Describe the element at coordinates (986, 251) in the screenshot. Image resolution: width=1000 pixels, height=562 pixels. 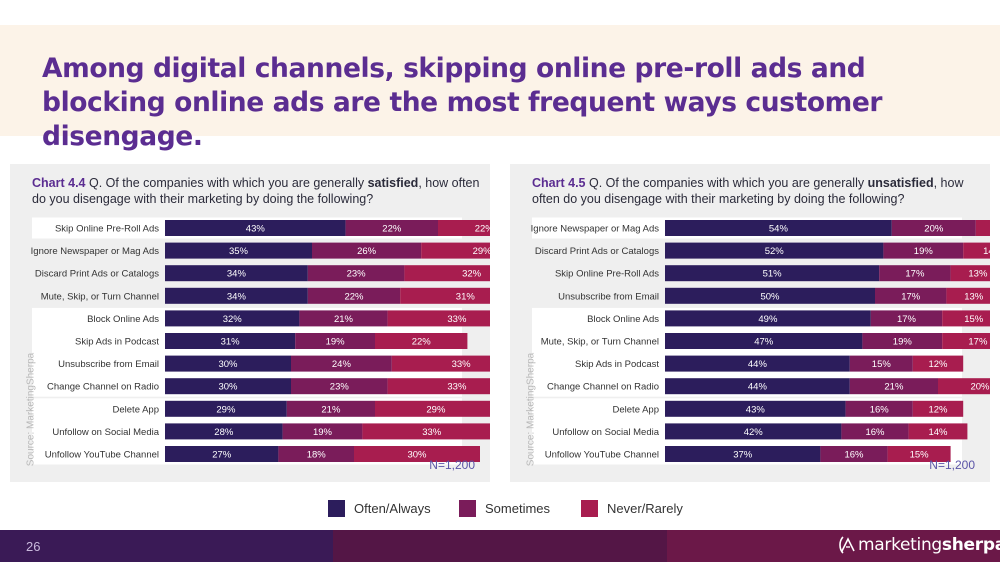
I see `data-label: 14%` at that location.